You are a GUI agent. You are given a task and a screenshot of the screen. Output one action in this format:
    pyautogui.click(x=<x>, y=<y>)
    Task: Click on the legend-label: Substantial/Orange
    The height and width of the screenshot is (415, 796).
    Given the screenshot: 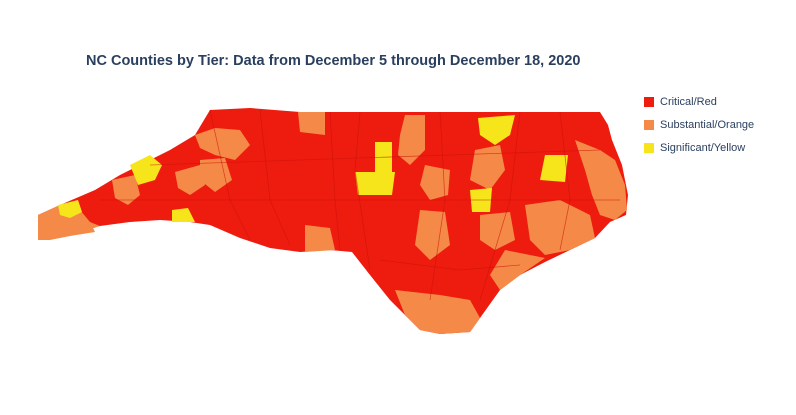 What is the action you would take?
    pyautogui.click(x=707, y=125)
    